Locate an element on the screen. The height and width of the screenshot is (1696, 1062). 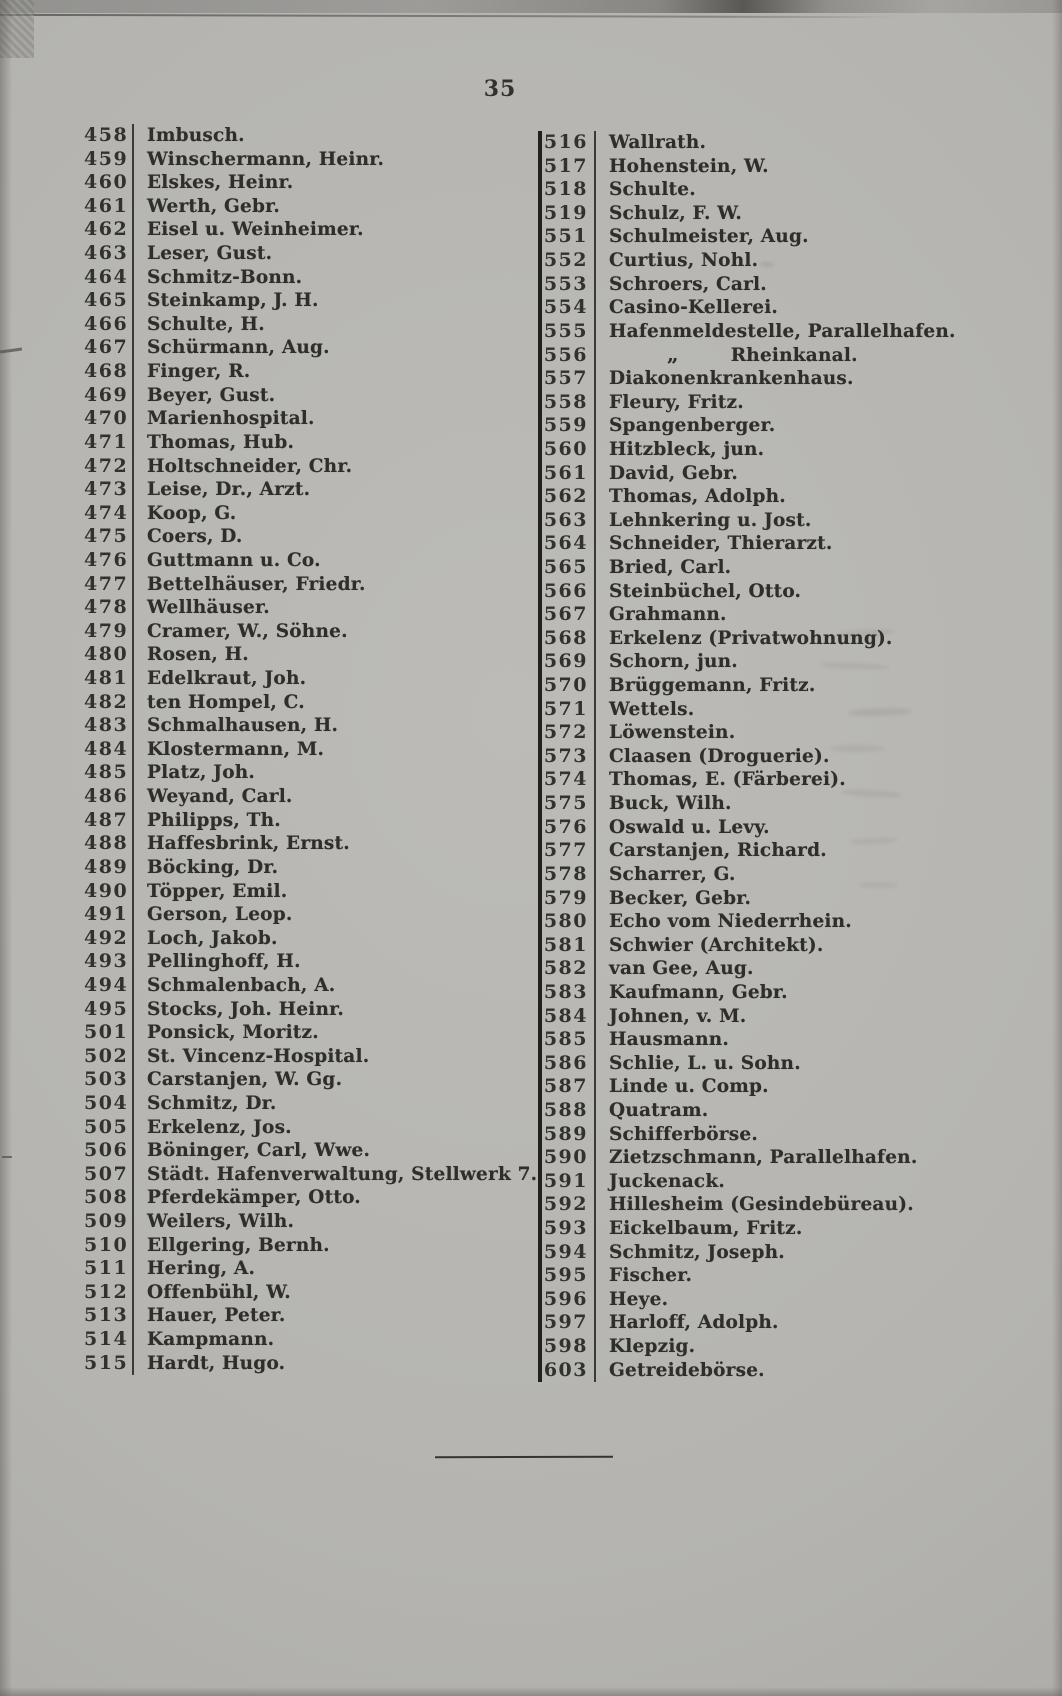
entry-number: 478 is located at coordinates (109, 608).